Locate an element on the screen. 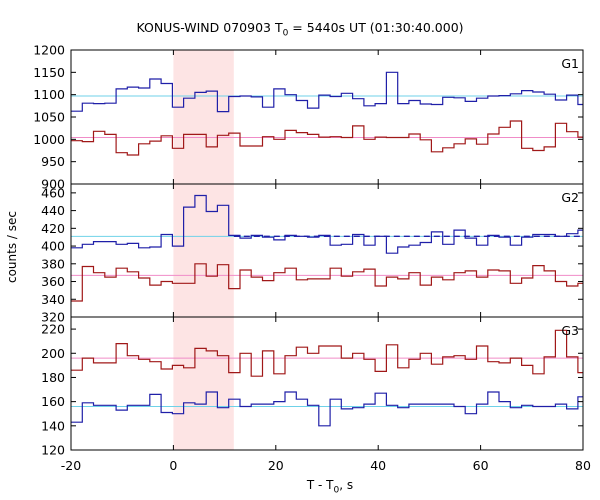 Image resolution: width=600 pixels, height=500 pixels. x-tick-label: 40 is located at coordinates (378, 465).